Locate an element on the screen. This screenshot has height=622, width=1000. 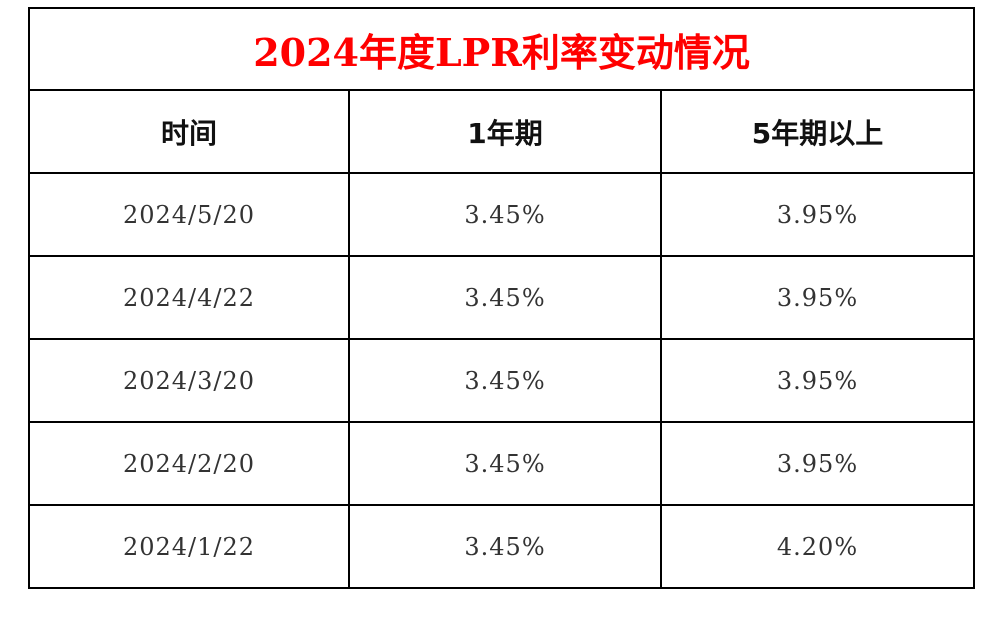
header-one-year: 1年期 is located at coordinates (505, 131).